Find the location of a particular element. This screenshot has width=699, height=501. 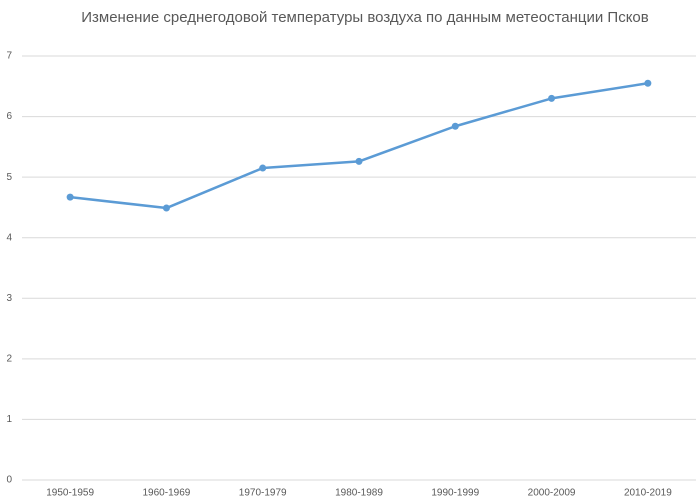

x-tick-label: 1950-1959 is located at coordinates (70, 493).